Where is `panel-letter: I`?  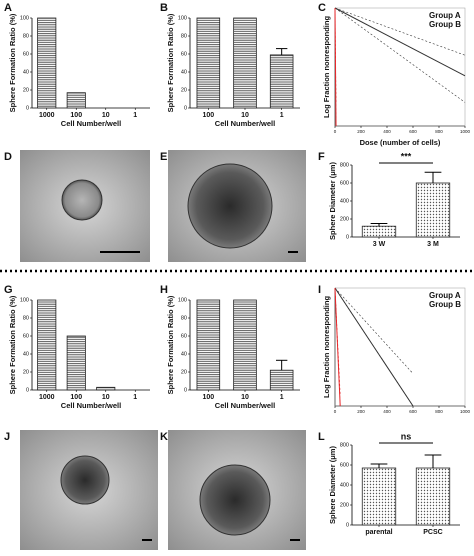
panel-letter: I is located at coordinates (319, 290).